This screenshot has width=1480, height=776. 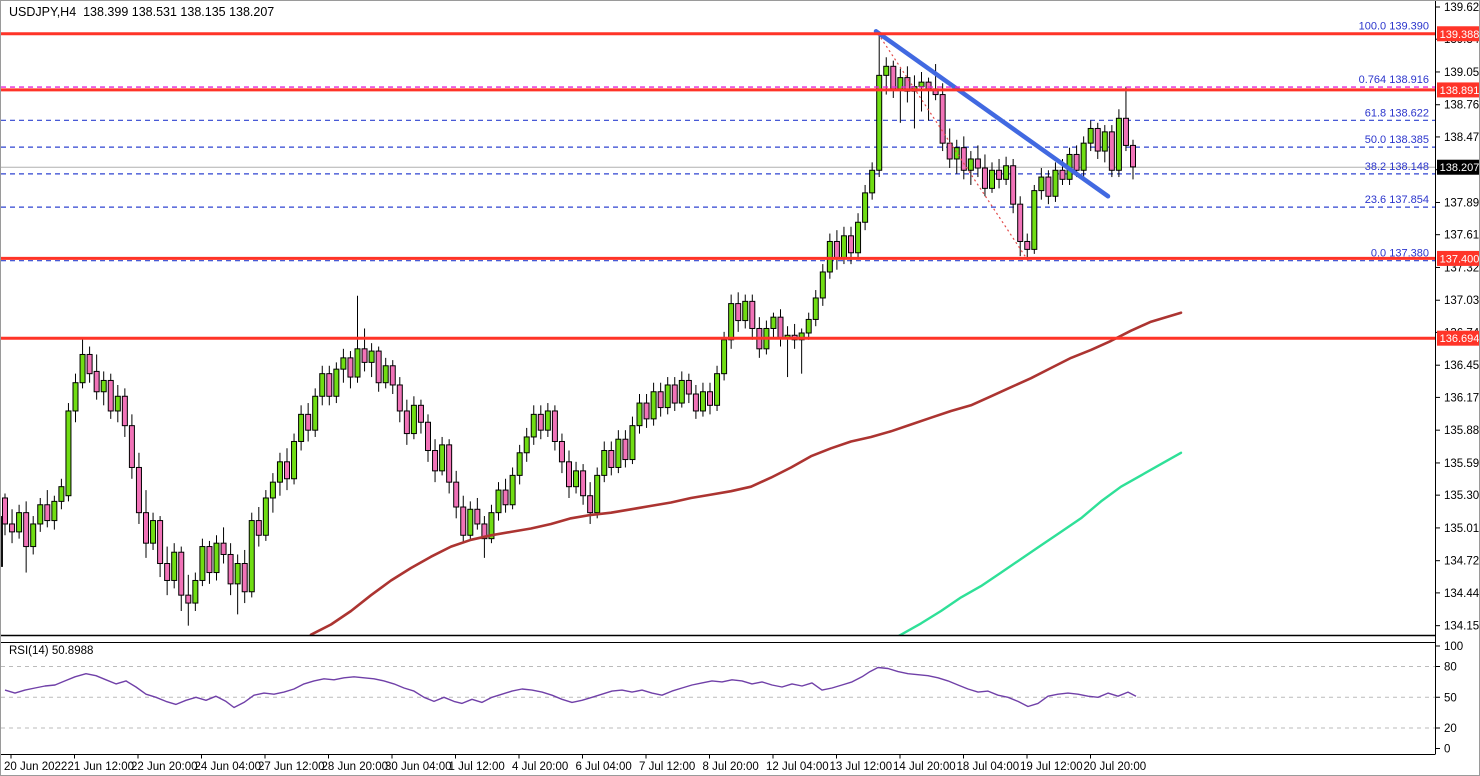 What do you see at coordinates (1397, 167) in the screenshot?
I see `fib-level-label: 38.2 138.148` at bounding box center [1397, 167].